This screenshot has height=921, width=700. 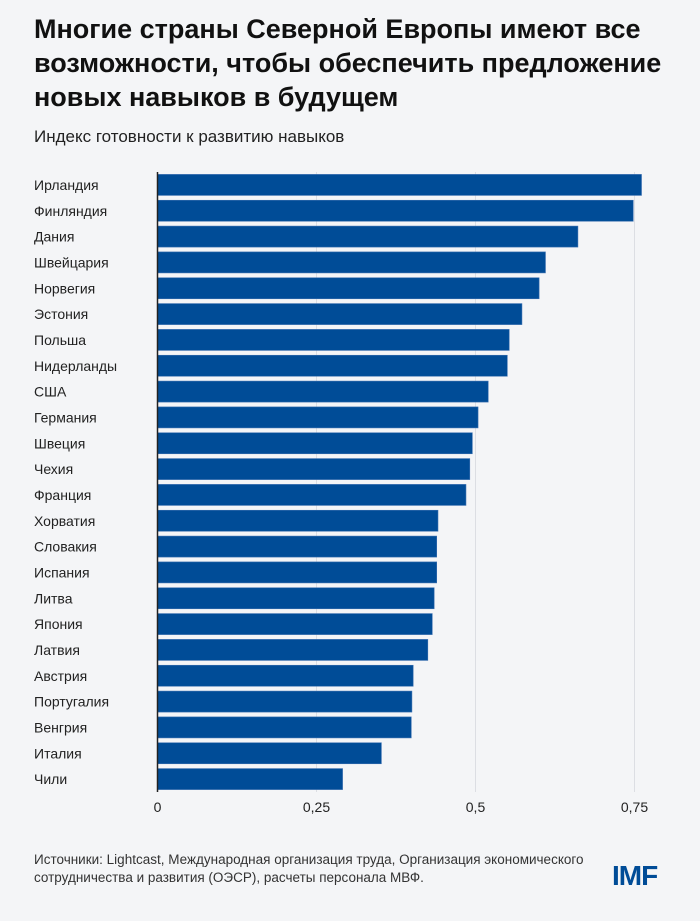 I want to click on category-label: Чехия, so click(x=53, y=469).